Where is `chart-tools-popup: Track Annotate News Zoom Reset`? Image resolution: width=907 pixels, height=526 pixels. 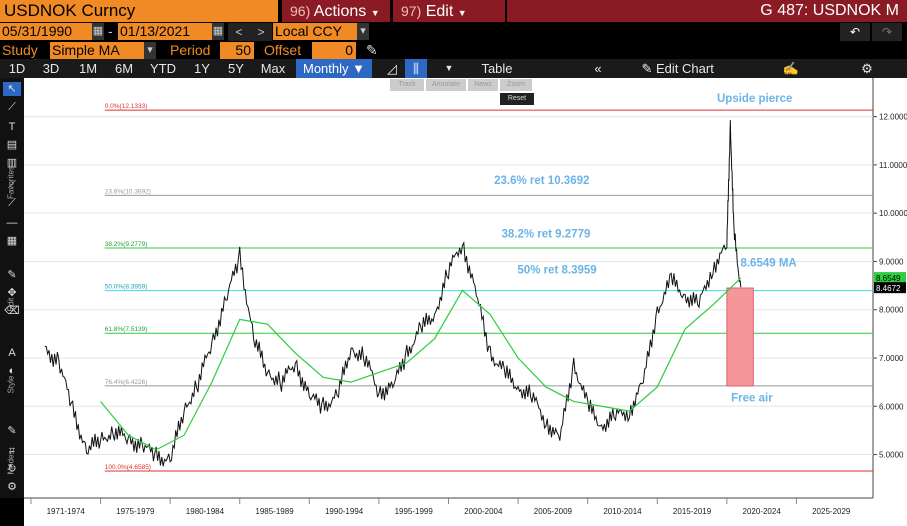 chart-tools-popup: Track Annotate News Zoom Reset is located at coordinates (462, 92).